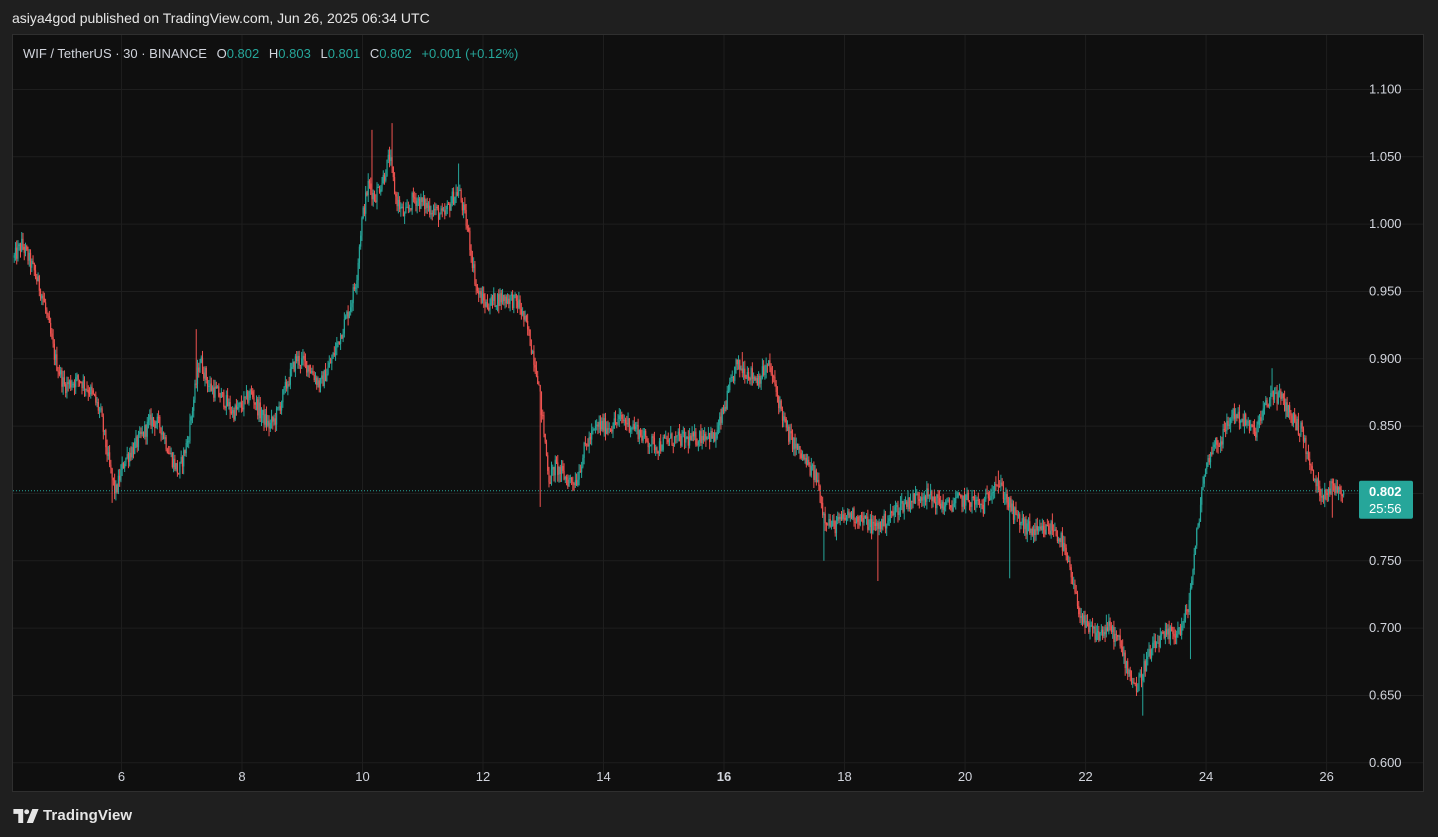 This screenshot has width=1438, height=837. Describe the element at coordinates (726, 776) in the screenshot. I see `time-axis: 6 8 10 12 14 16 18 20 22 24 26` at that location.